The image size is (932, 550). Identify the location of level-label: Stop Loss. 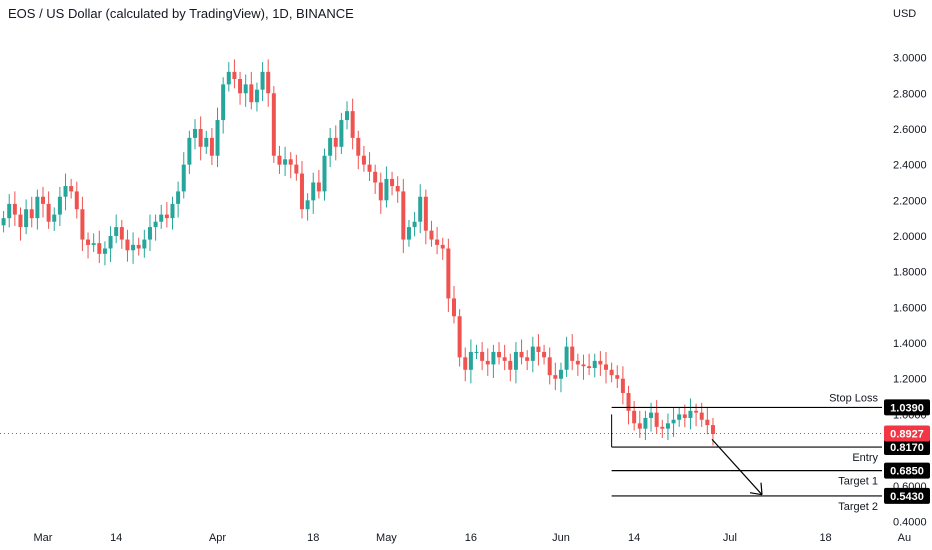
(853, 398).